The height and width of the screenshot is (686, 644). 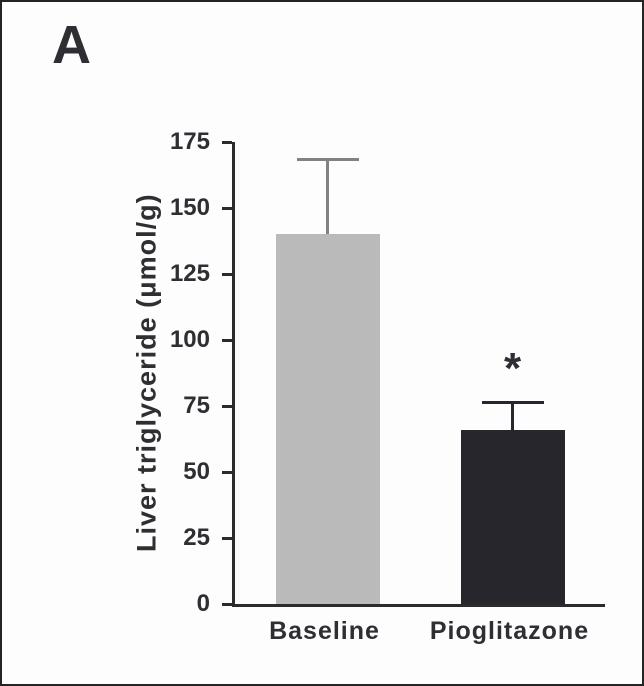 What do you see at coordinates (71, 45) in the screenshot?
I see `panel-label: A` at bounding box center [71, 45].